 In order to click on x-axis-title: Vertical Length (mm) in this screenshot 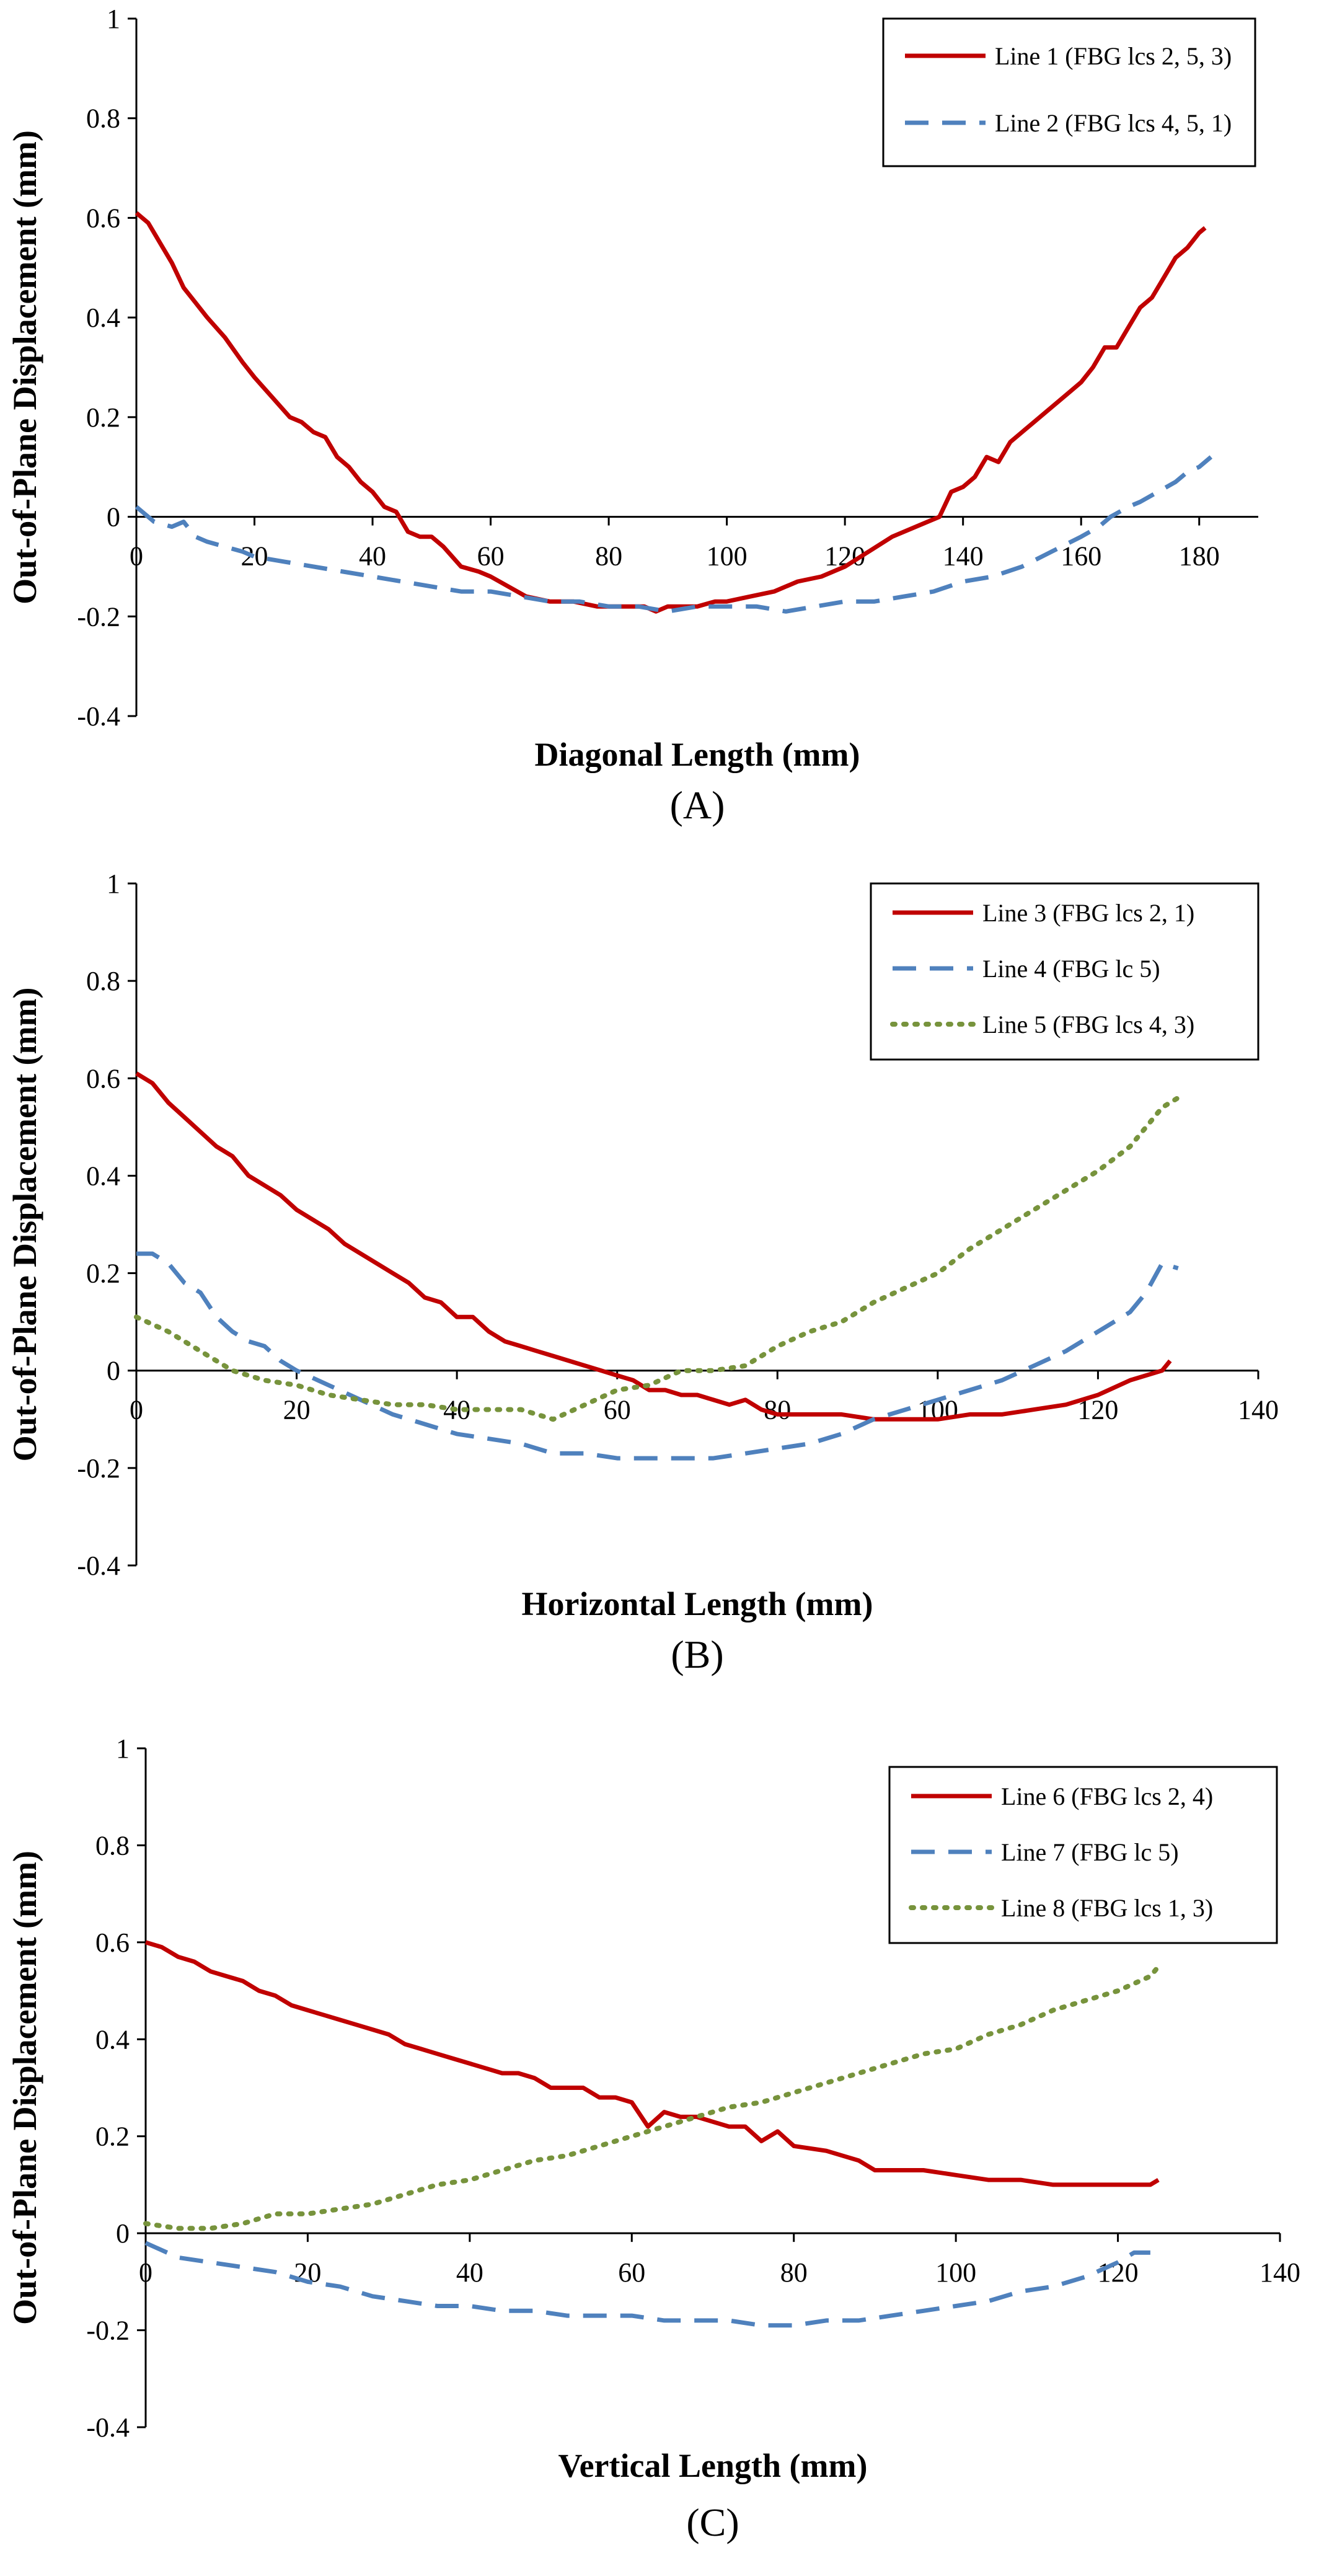, I will do `click(713, 2465)`.